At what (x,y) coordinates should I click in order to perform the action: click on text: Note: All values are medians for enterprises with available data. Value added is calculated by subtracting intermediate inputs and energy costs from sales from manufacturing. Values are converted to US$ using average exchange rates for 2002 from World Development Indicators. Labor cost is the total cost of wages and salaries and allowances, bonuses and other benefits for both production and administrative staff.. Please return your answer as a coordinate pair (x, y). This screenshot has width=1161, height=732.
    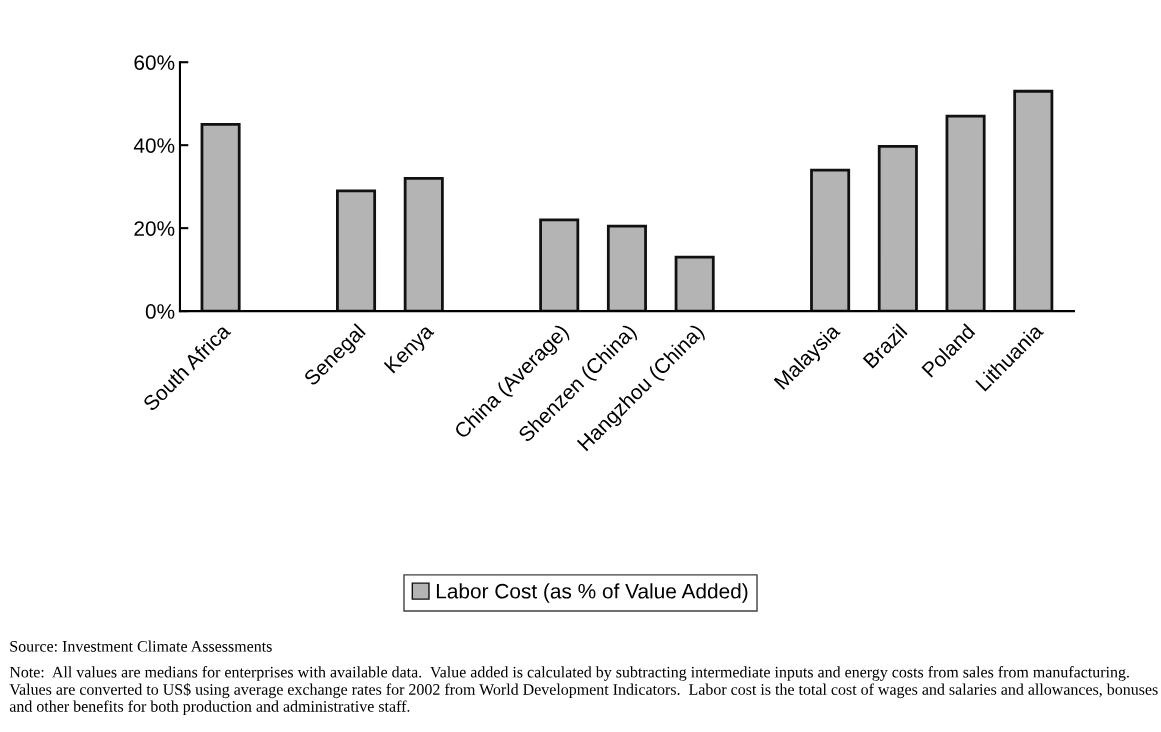
    Looking at the image, I should click on (583, 691).